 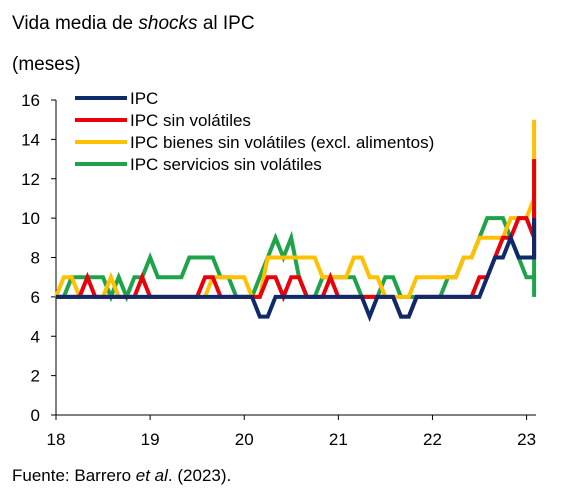 I want to click on y-tick-label: 0, so click(x=35, y=415).